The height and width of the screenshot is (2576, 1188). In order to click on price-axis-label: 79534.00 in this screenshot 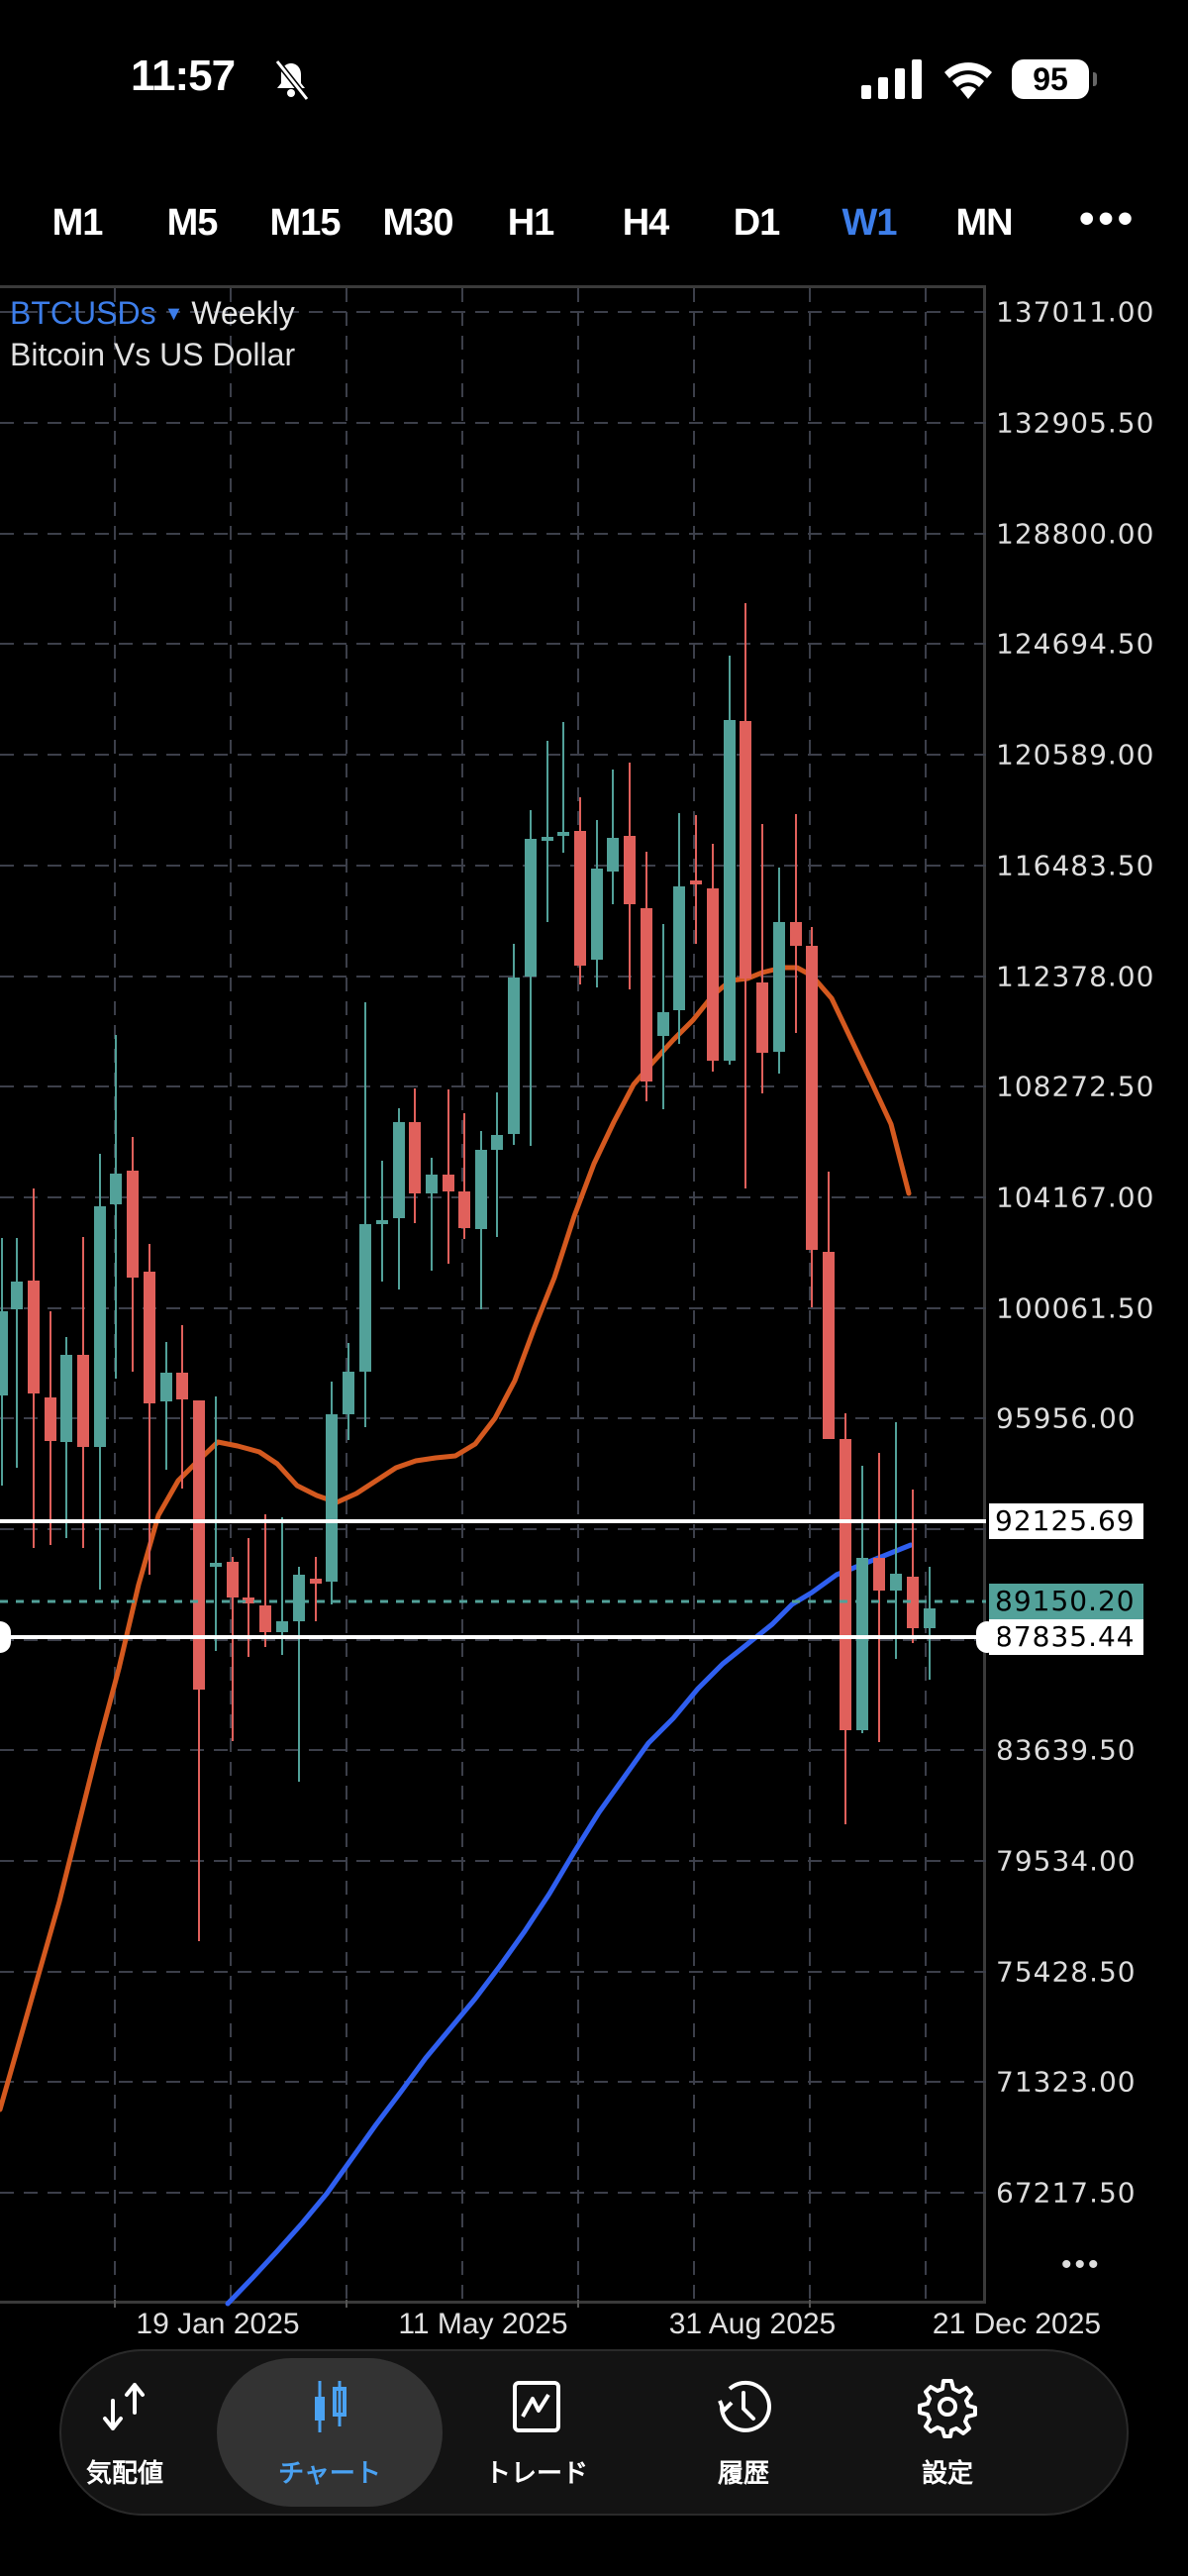, I will do `click(1066, 1861)`.